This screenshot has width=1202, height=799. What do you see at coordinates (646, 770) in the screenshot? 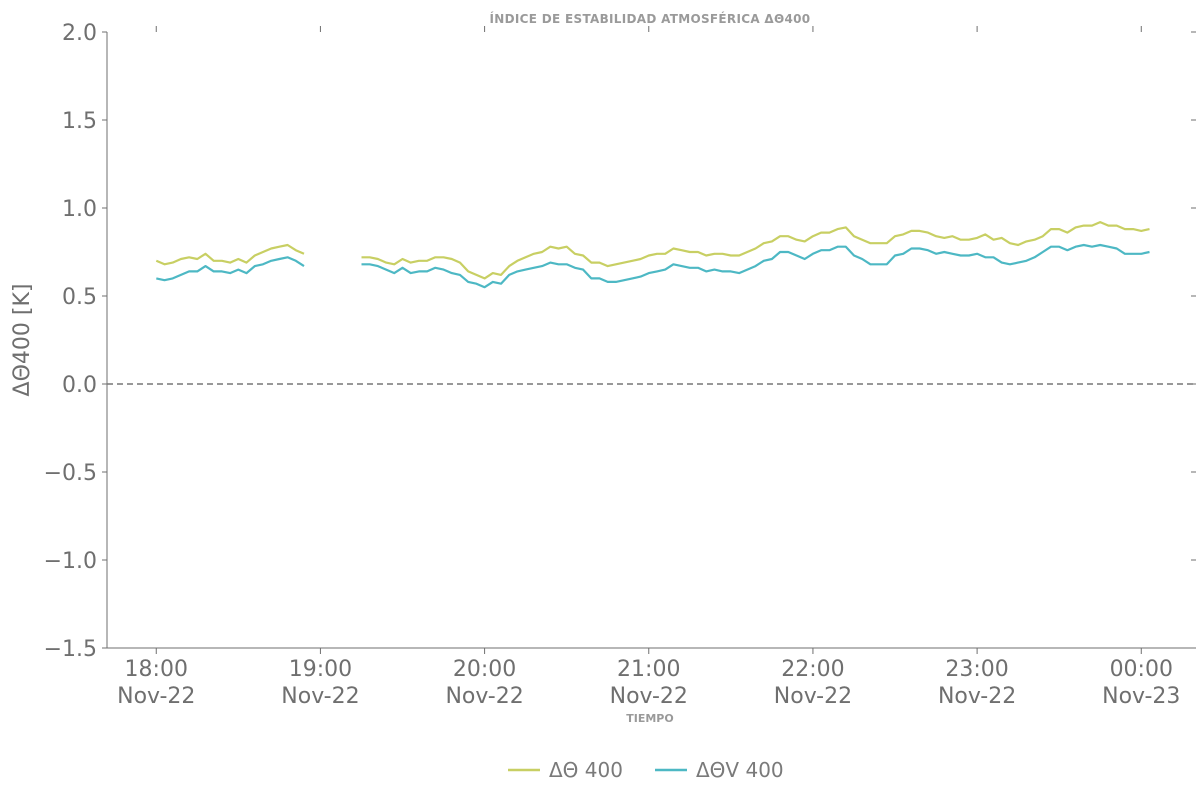
I see `legend: ΔΘ 400 ΔΘV 400` at bounding box center [646, 770].